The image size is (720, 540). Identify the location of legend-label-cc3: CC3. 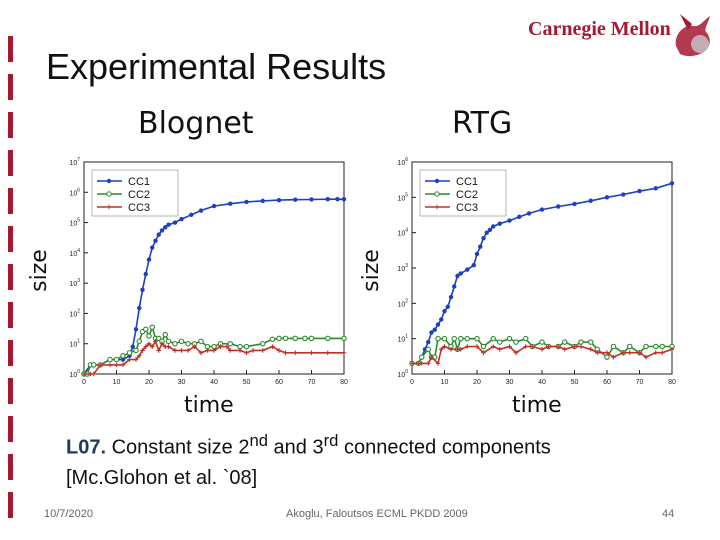
(467, 208).